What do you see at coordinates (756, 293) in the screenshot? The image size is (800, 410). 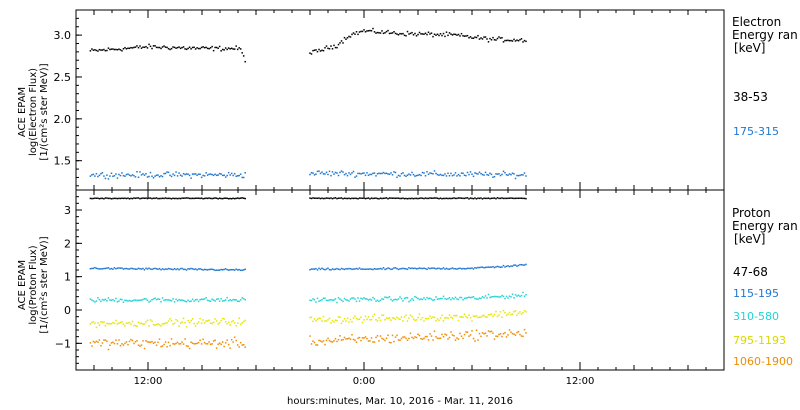 I see `proton-legend-entry-115-195: 115-195` at bounding box center [756, 293].